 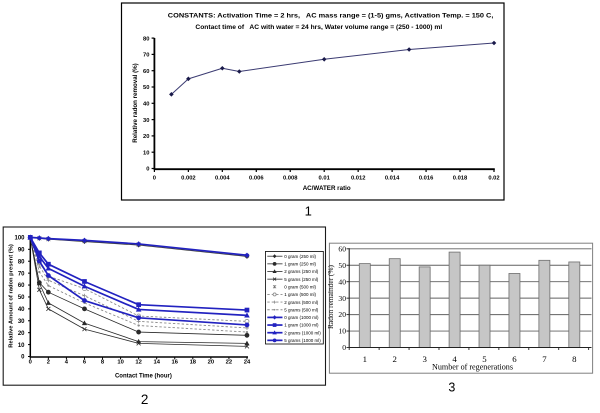 What do you see at coordinates (460, 179) in the screenshot?
I see `svg-text: 0.018` at bounding box center [460, 179].